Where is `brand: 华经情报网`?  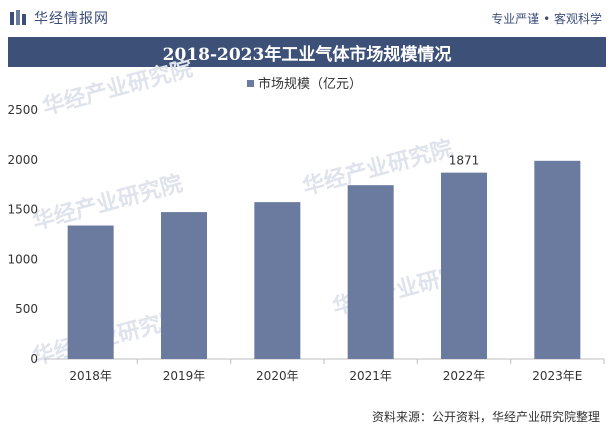
brand: 华经情报网 is located at coordinates (58, 18).